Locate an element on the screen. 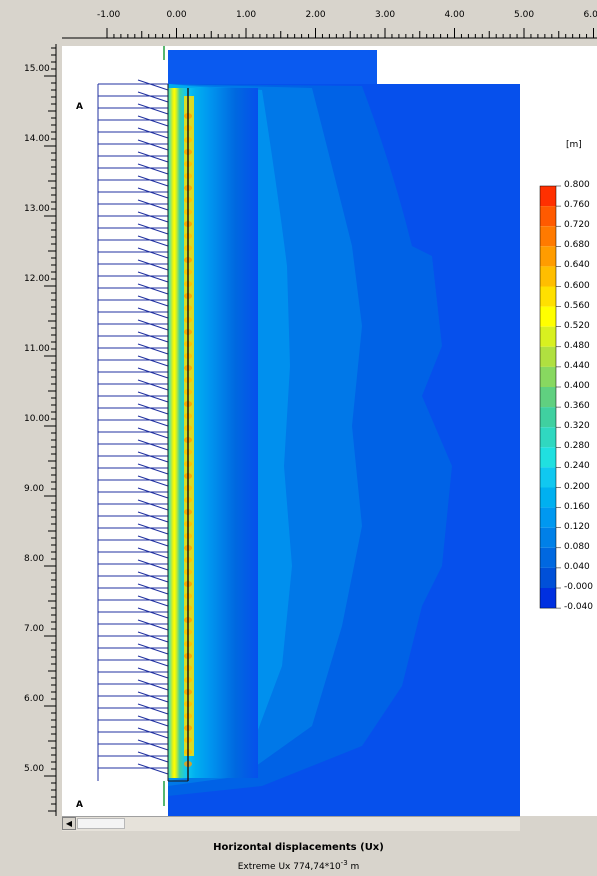  legend-value: 0.200 is located at coordinates (577, 486).